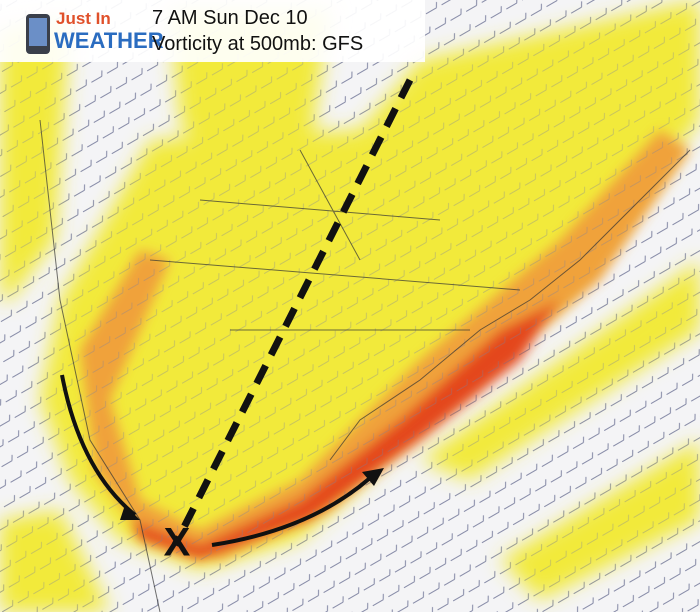 The height and width of the screenshot is (612, 700). Describe the element at coordinates (212, 31) in the screenshot. I see `header-box` at that location.